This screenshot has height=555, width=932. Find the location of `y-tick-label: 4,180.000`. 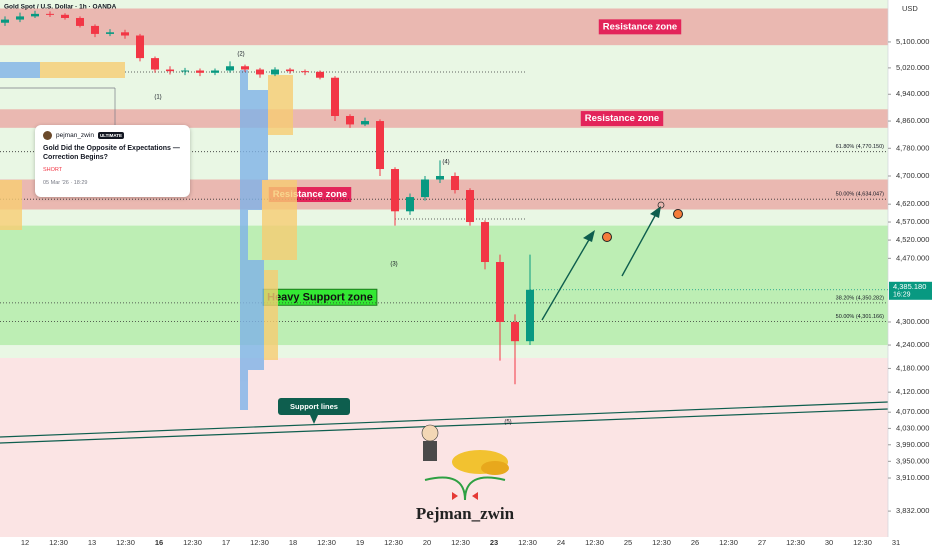

y-tick-label: 4,180.000 is located at coordinates (912, 367).